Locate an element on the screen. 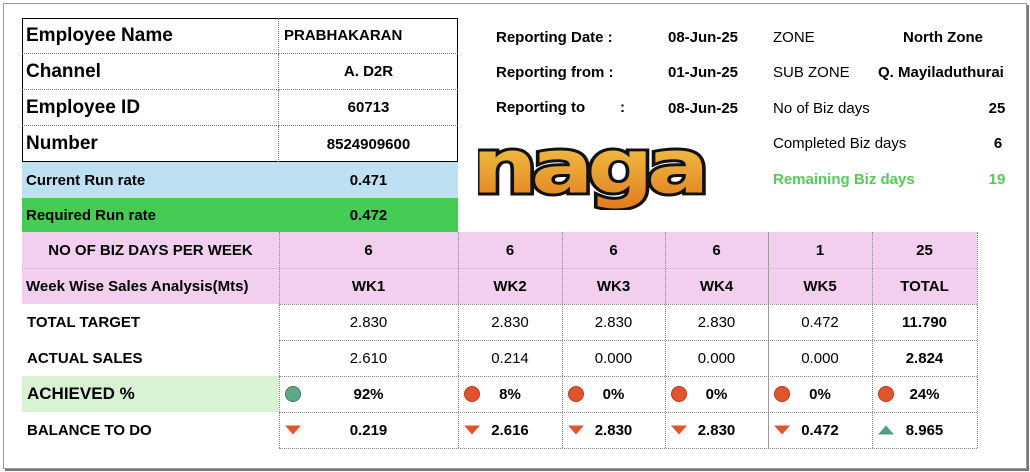 The image size is (1030, 472). week-row-label: Week Wise Sales Analysis(Mts) is located at coordinates (137, 286).